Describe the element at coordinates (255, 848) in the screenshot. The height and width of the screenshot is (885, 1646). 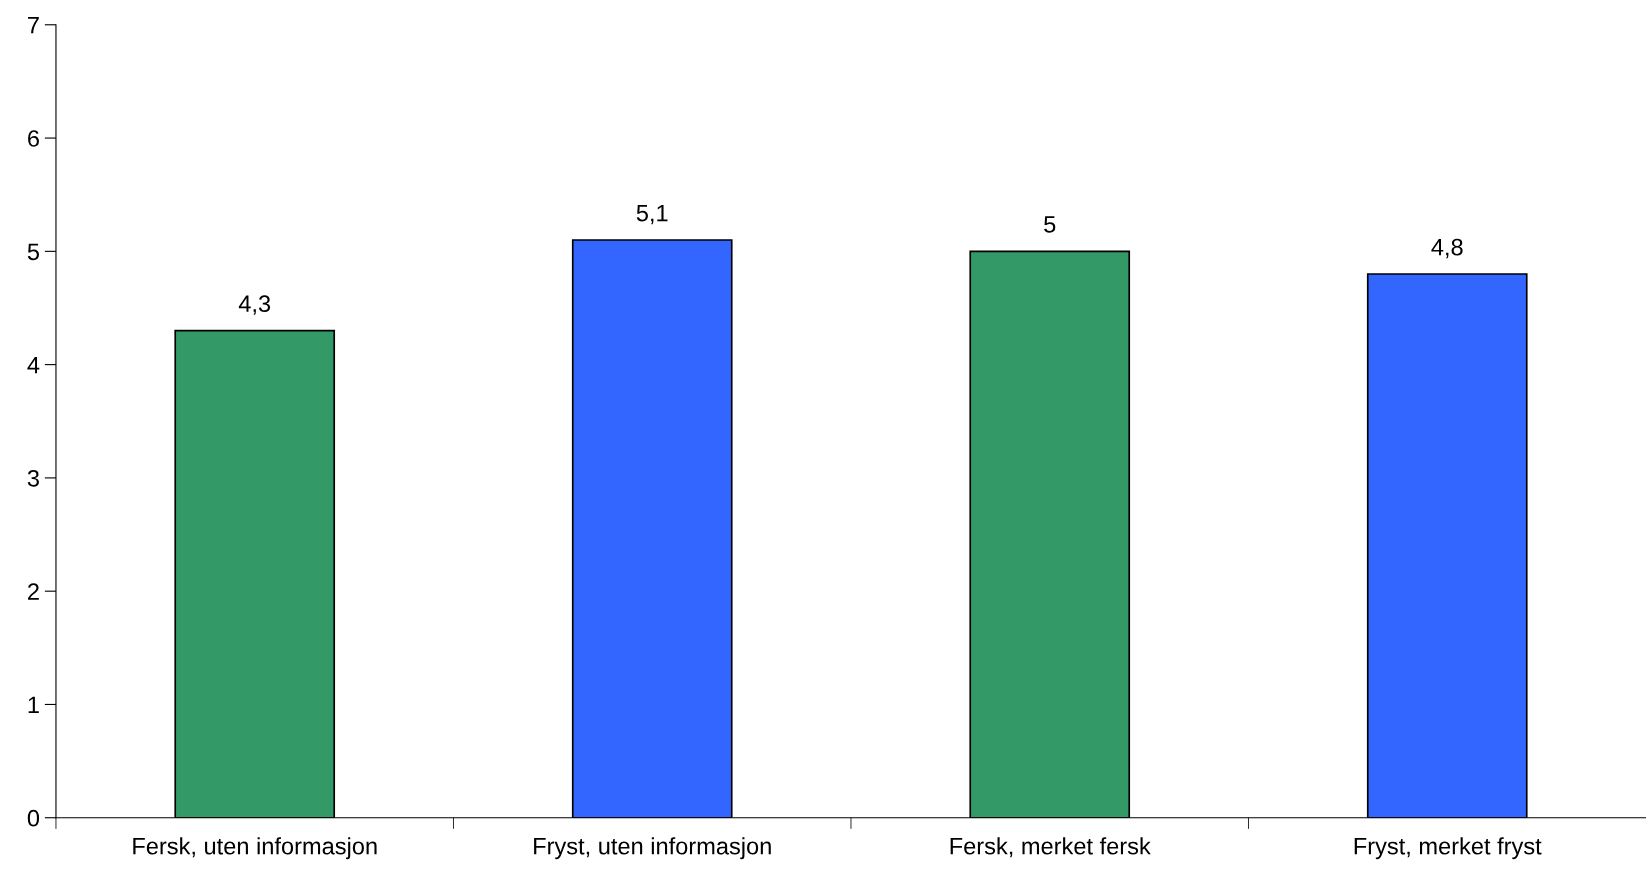
I see `x-tick-label: Fersk, uten informasjon` at that location.